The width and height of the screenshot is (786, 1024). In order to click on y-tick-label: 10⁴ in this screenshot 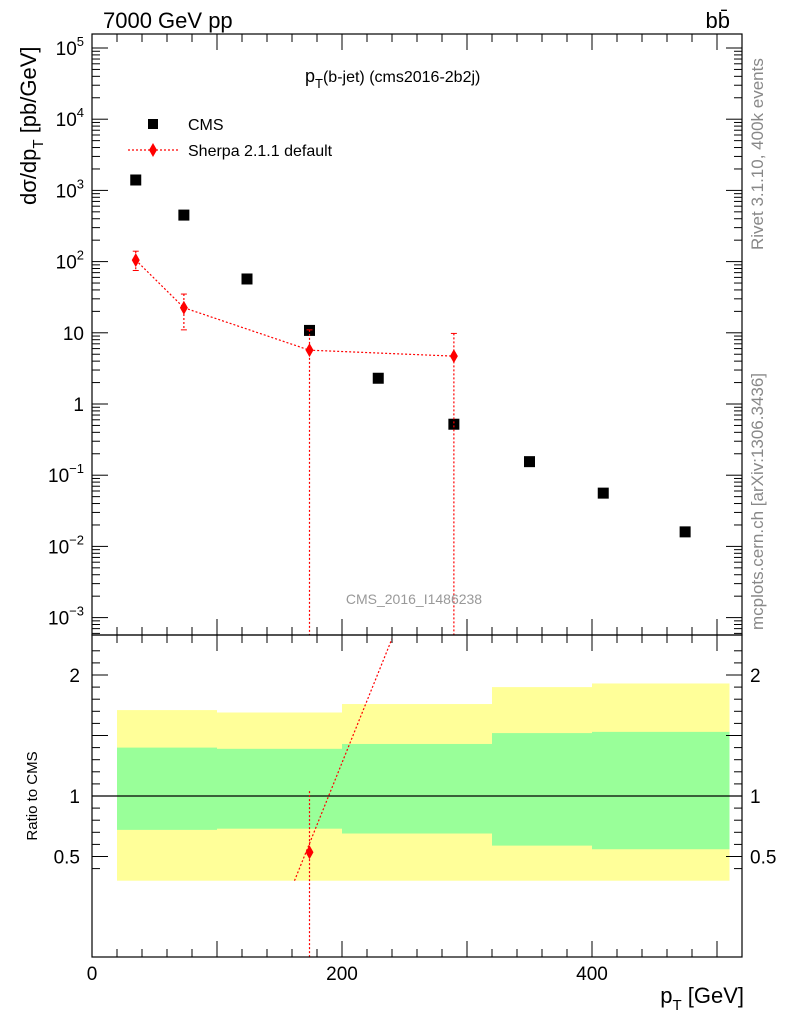, I will do `click(70, 118)`.